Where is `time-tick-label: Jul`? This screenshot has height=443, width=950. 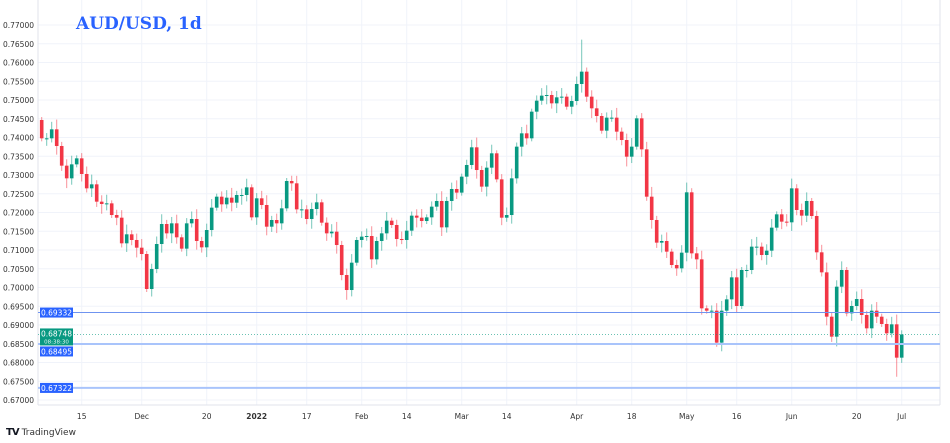
time-tick-label: Jul is located at coordinates (901, 416).